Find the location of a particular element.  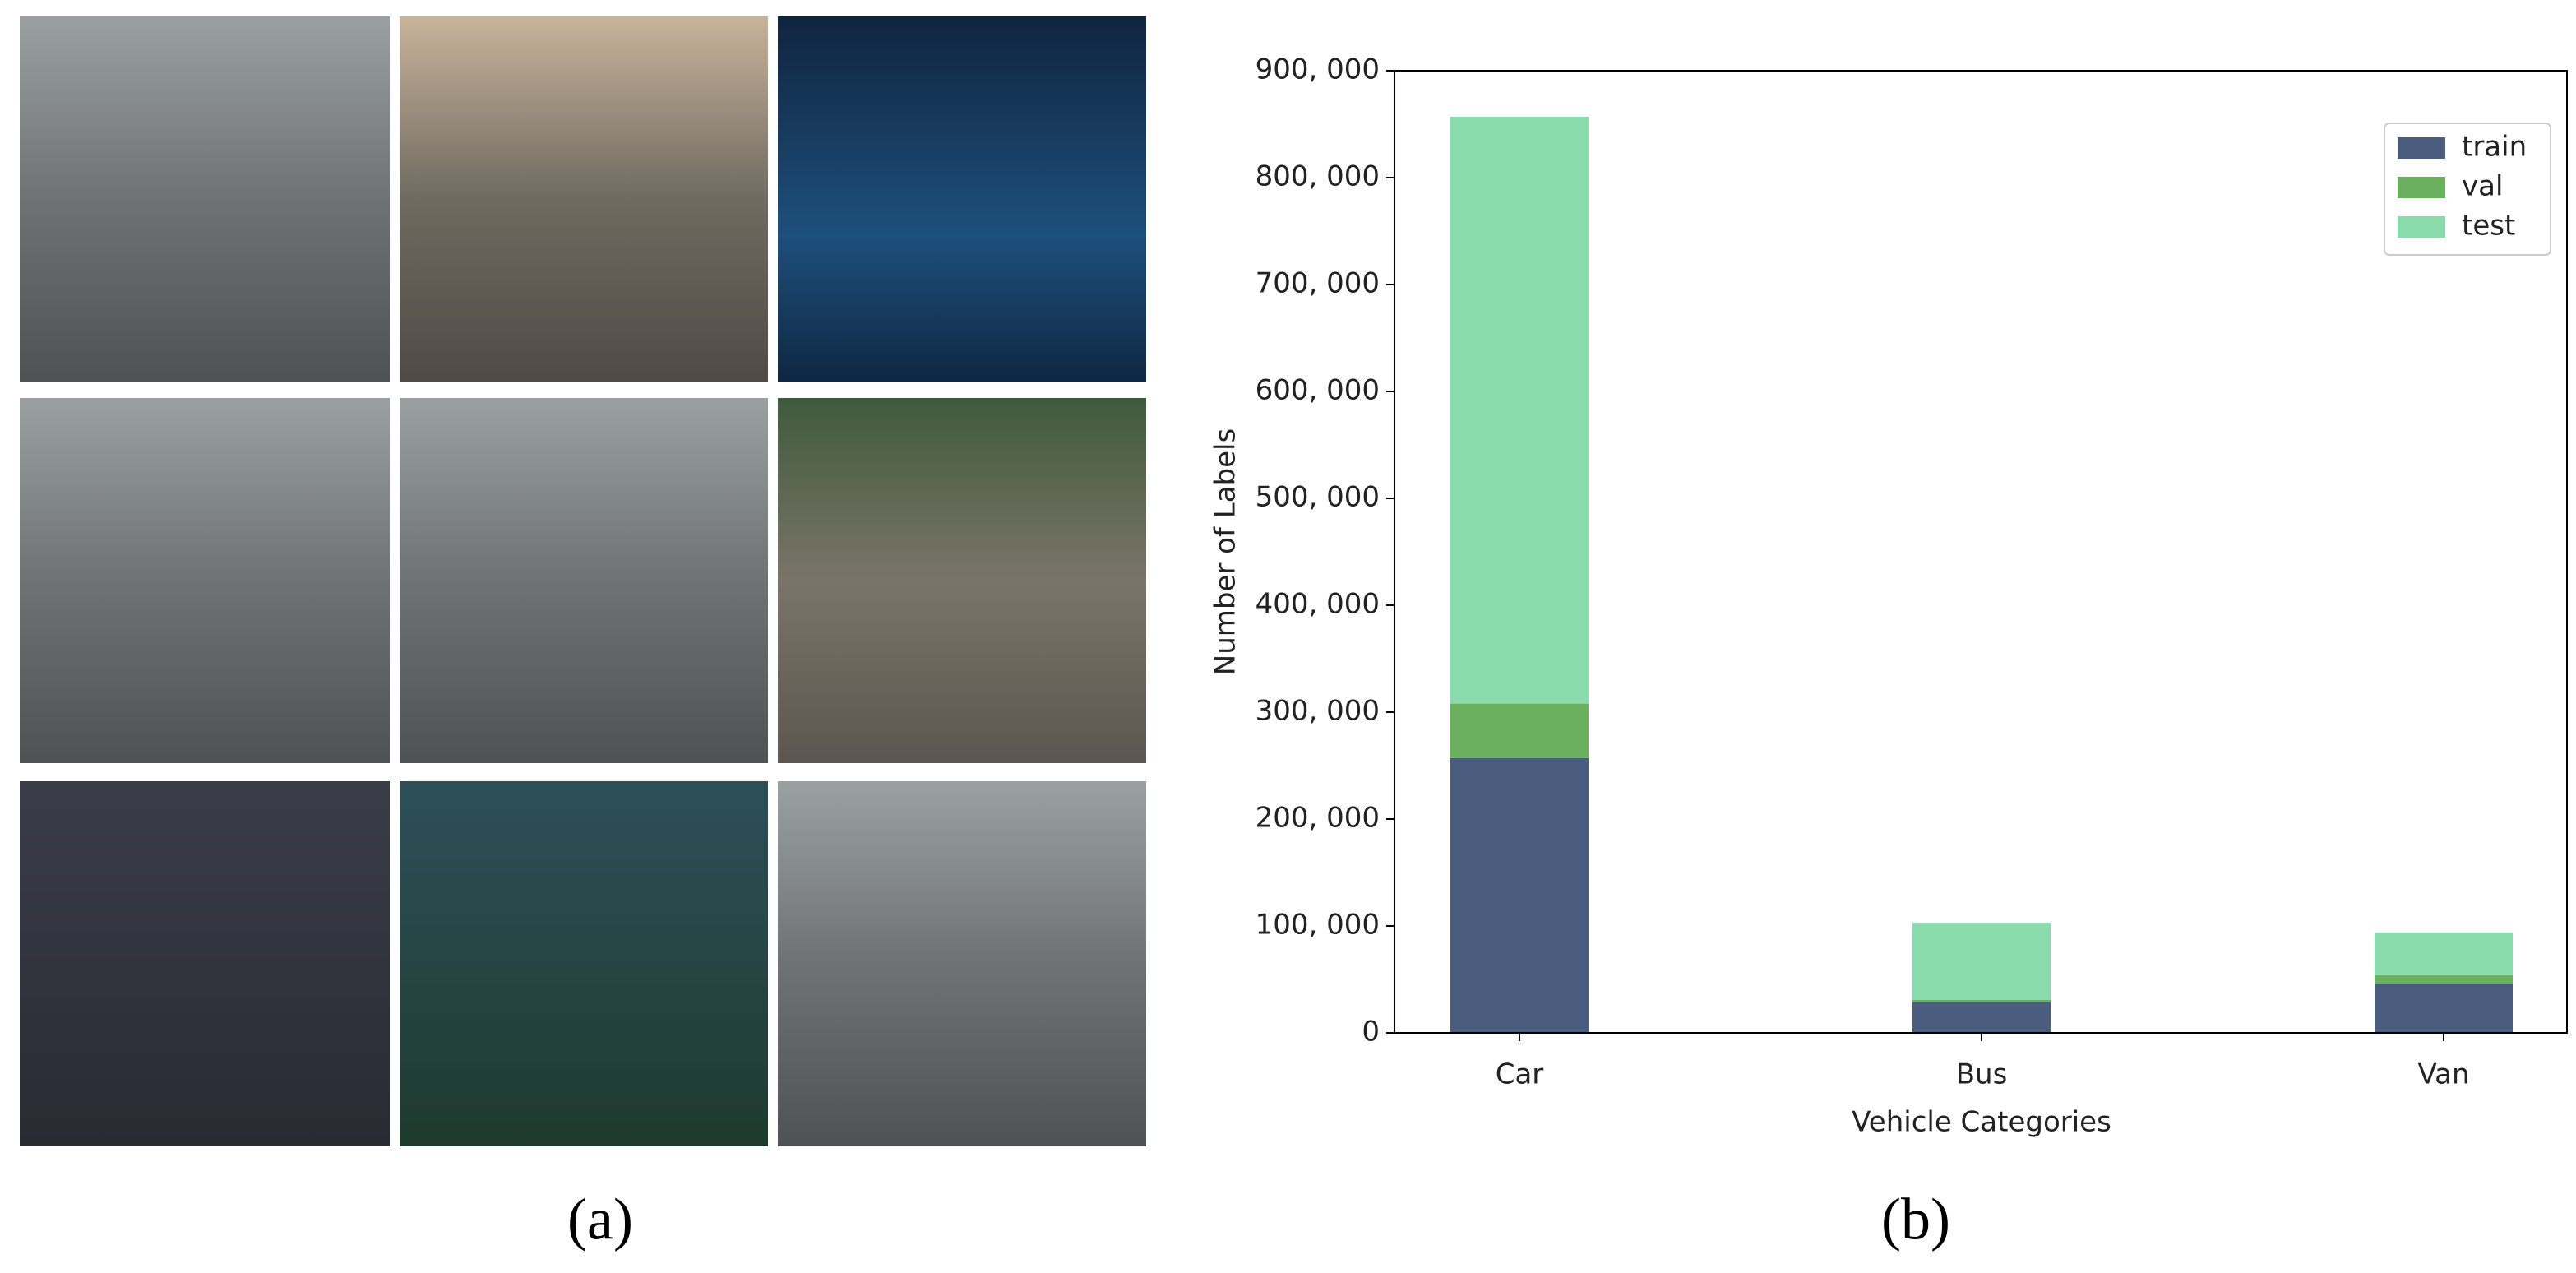

y-tick-label: 0 is located at coordinates (1371, 1032).